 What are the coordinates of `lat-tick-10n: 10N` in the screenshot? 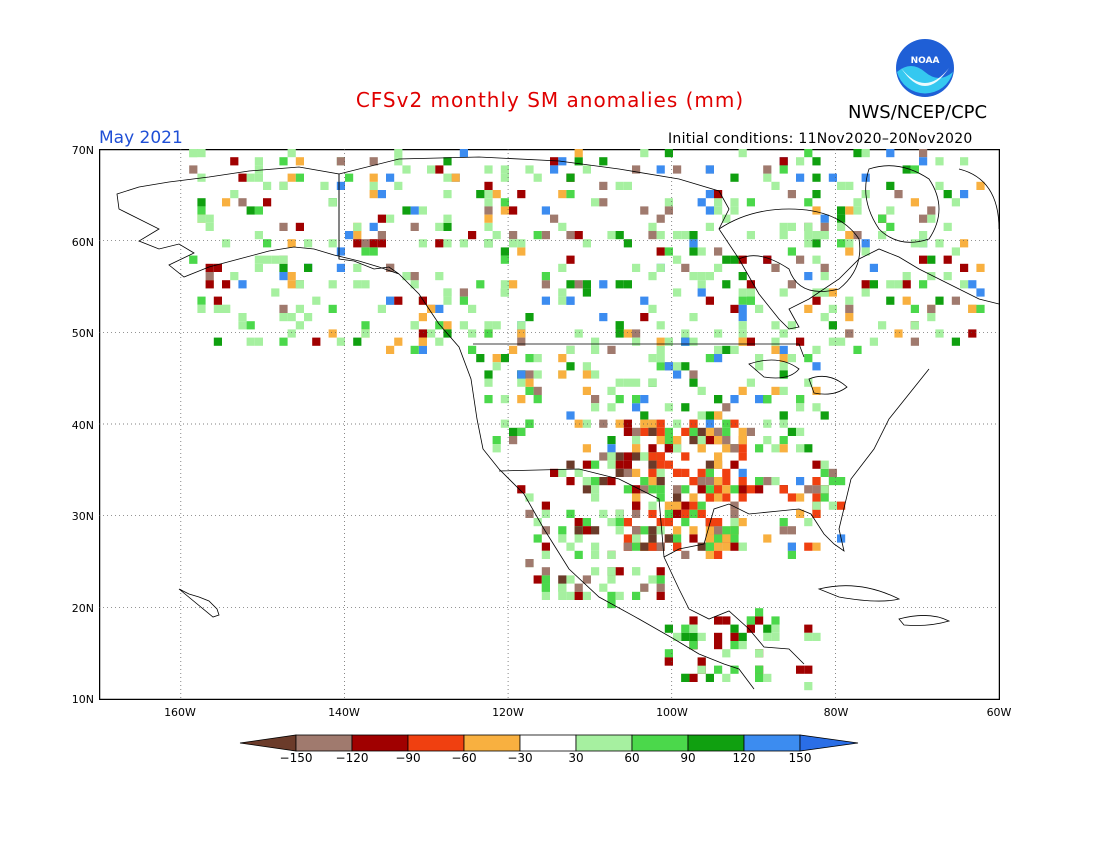 It's located at (82, 699).